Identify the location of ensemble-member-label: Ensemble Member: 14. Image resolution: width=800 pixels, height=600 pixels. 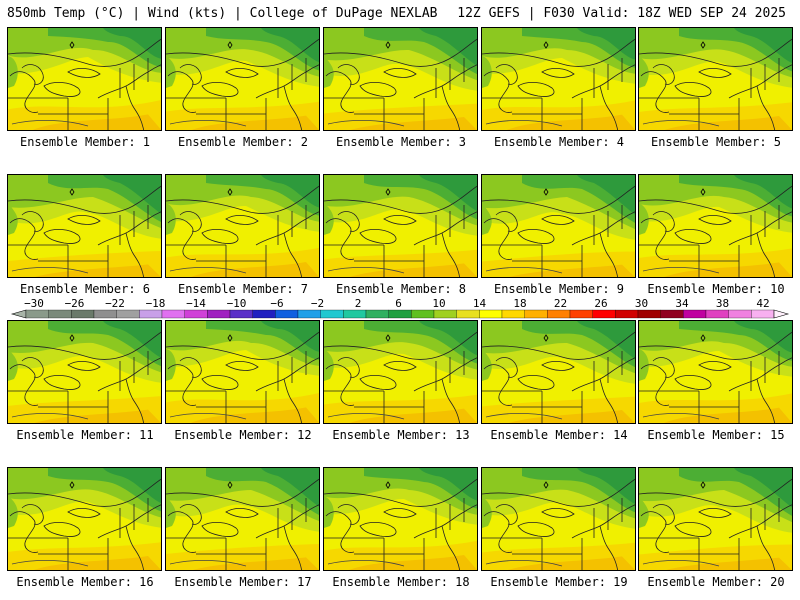
(559, 435).